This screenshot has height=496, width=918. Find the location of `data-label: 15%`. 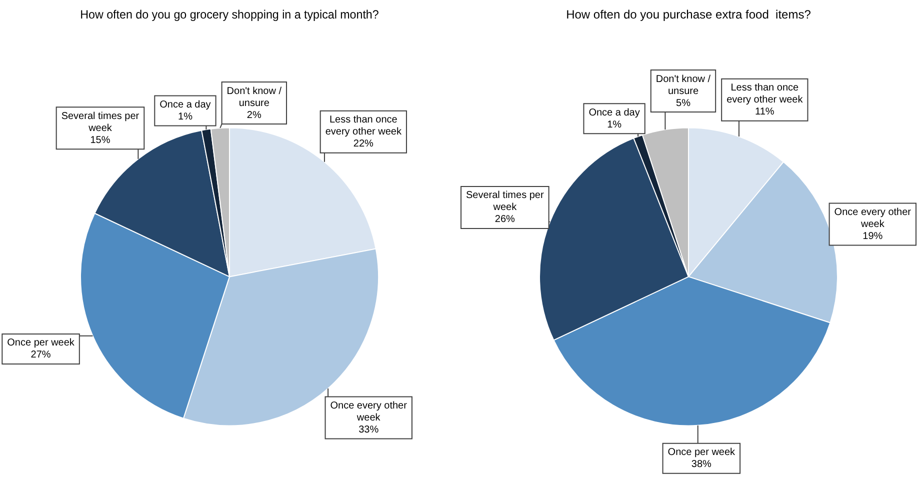

data-label: 15% is located at coordinates (100, 140).